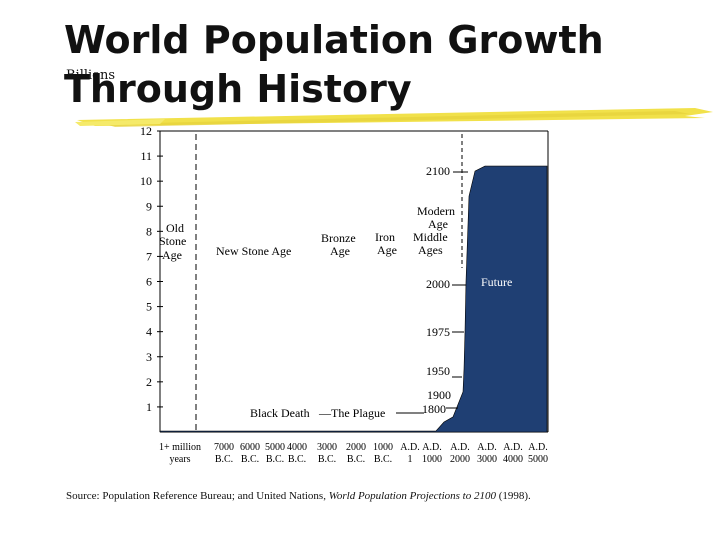 The height and width of the screenshot is (540, 720). I want to click on x-tick-label-bottom: 2000, so click(460, 459).